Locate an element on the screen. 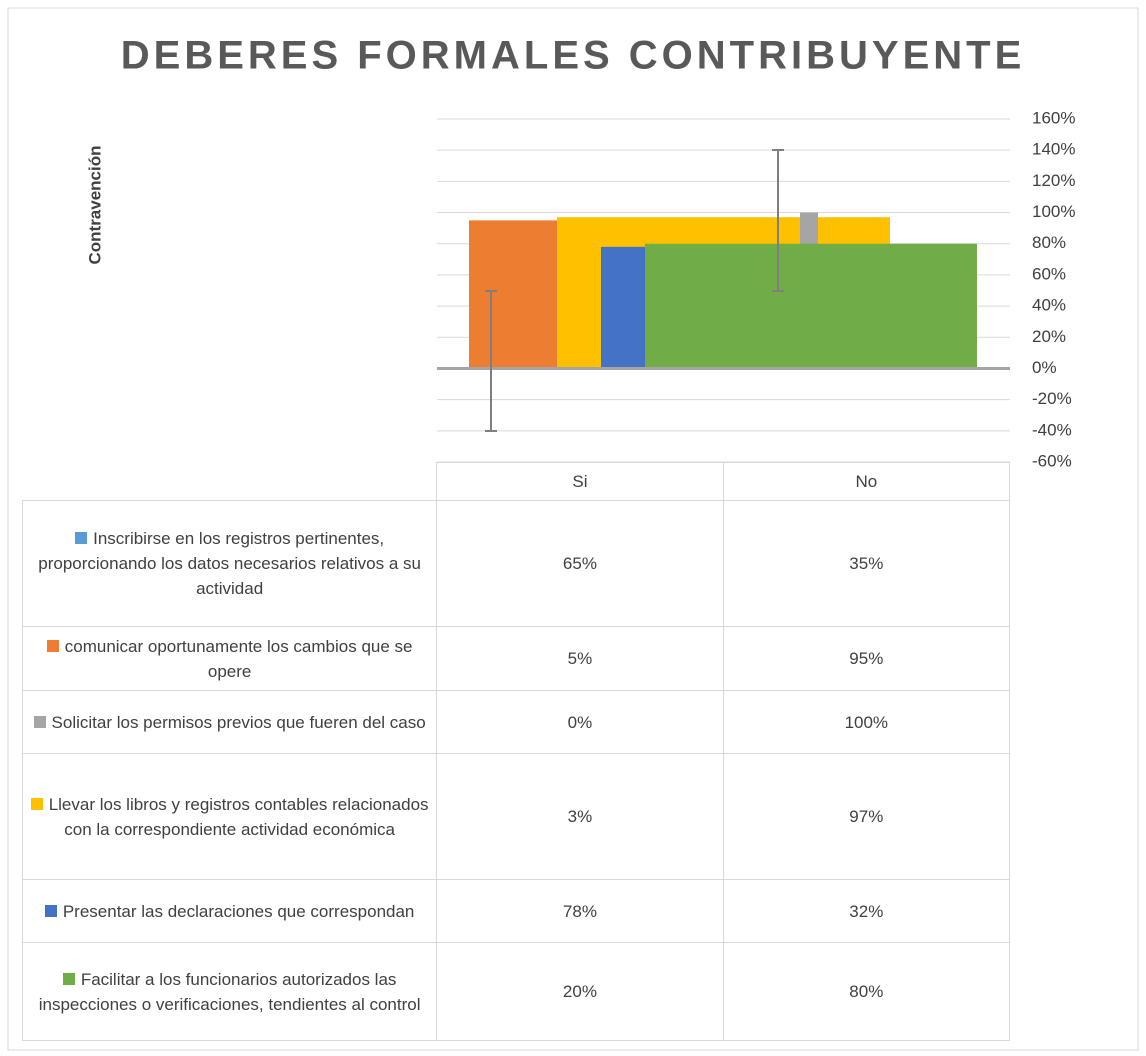 The height and width of the screenshot is (1056, 1146). y-tick-label: 0% is located at coordinates (1044, 367).